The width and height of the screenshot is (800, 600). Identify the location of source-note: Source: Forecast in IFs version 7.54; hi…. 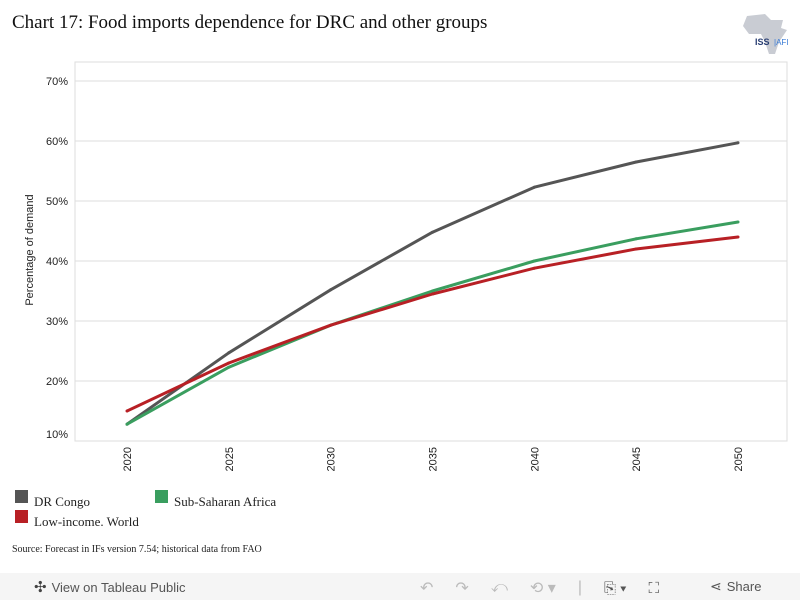
(137, 549).